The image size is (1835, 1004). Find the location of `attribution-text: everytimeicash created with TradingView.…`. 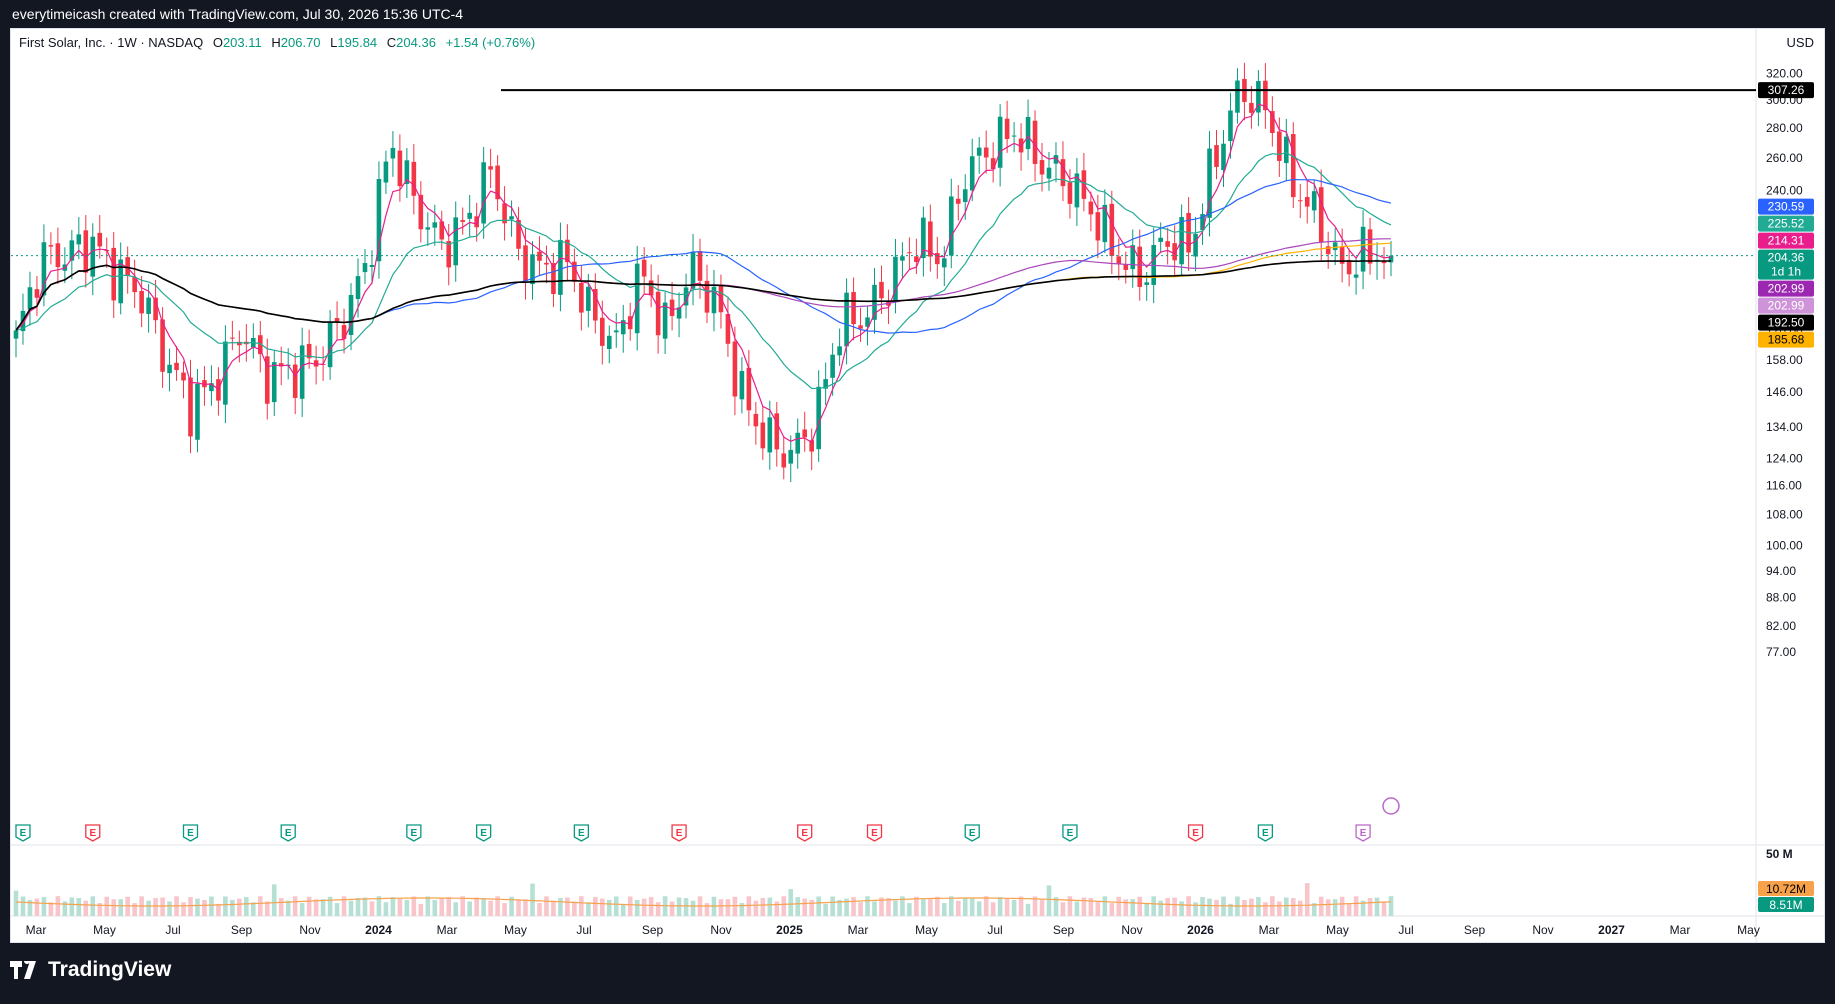

attribution-text: everytimeicash created with TradingView.… is located at coordinates (238, 14).